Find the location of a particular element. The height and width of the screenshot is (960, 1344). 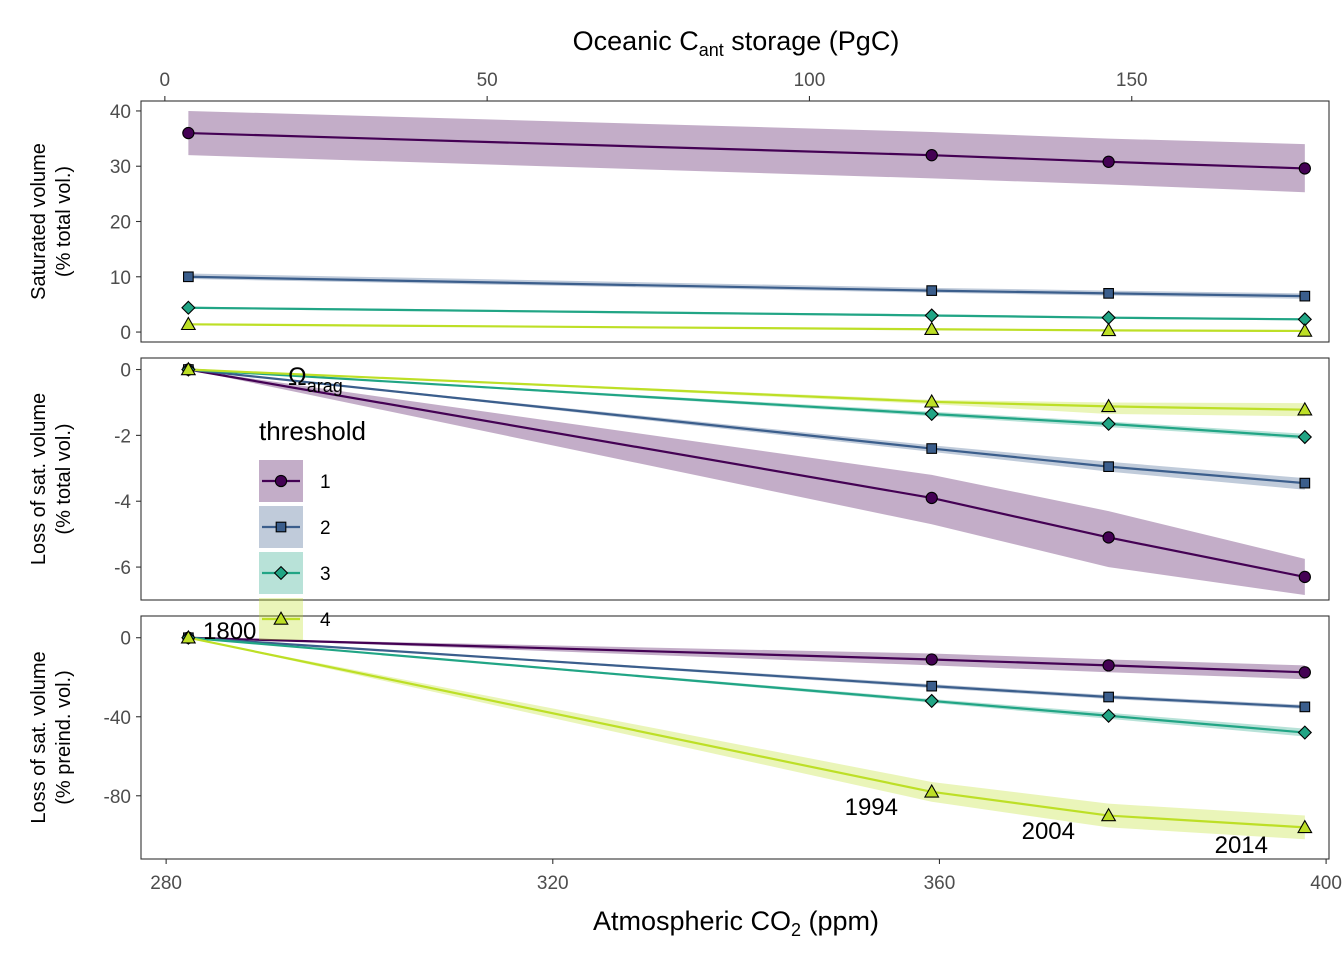

top-tick-label-1: 0 is located at coordinates (165, 80).